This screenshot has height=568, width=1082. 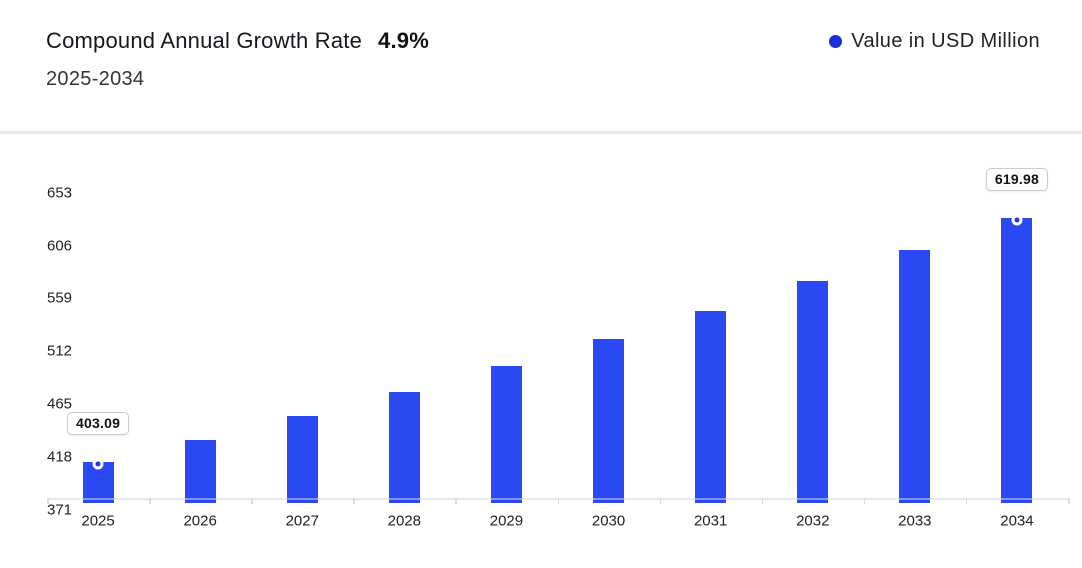 What do you see at coordinates (60, 457) in the screenshot?
I see `y-axis-label: 418` at bounding box center [60, 457].